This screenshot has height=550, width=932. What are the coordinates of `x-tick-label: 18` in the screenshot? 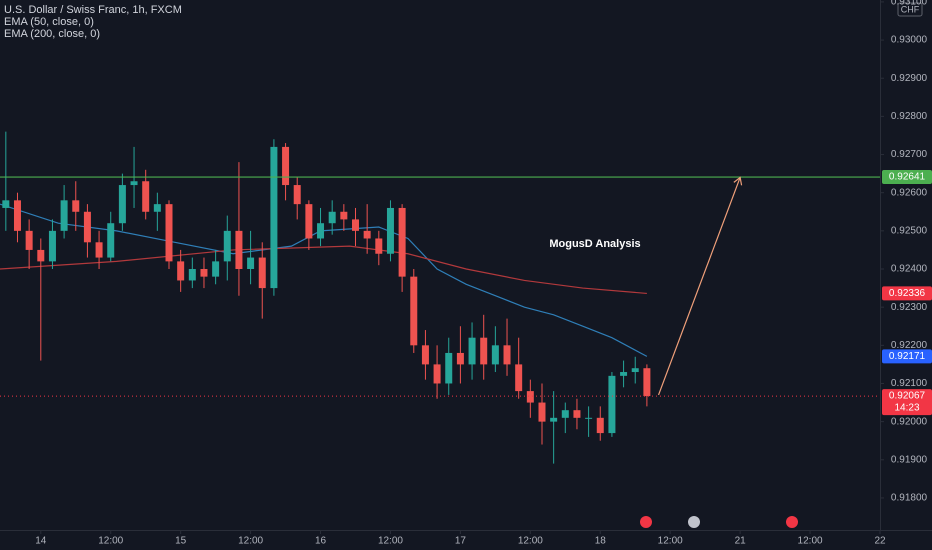 It's located at (601, 541).